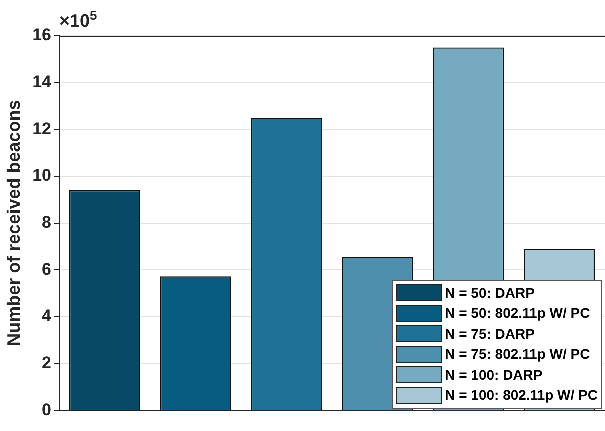 This screenshot has height=431, width=605. I want to click on y-tick-label: 6, so click(47, 269).